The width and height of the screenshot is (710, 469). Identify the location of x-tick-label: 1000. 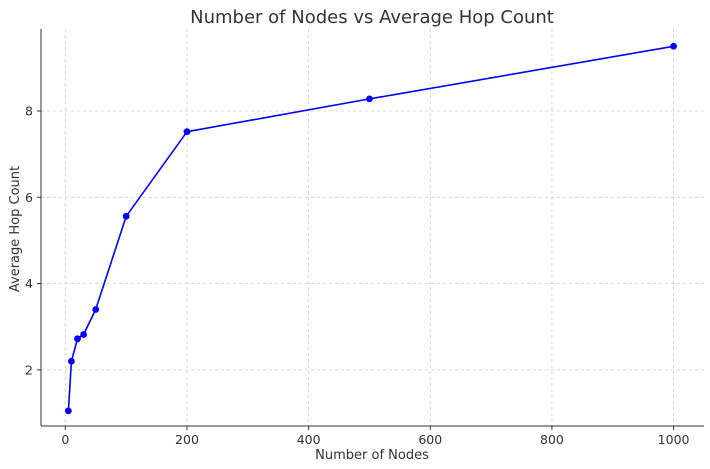
(674, 439).